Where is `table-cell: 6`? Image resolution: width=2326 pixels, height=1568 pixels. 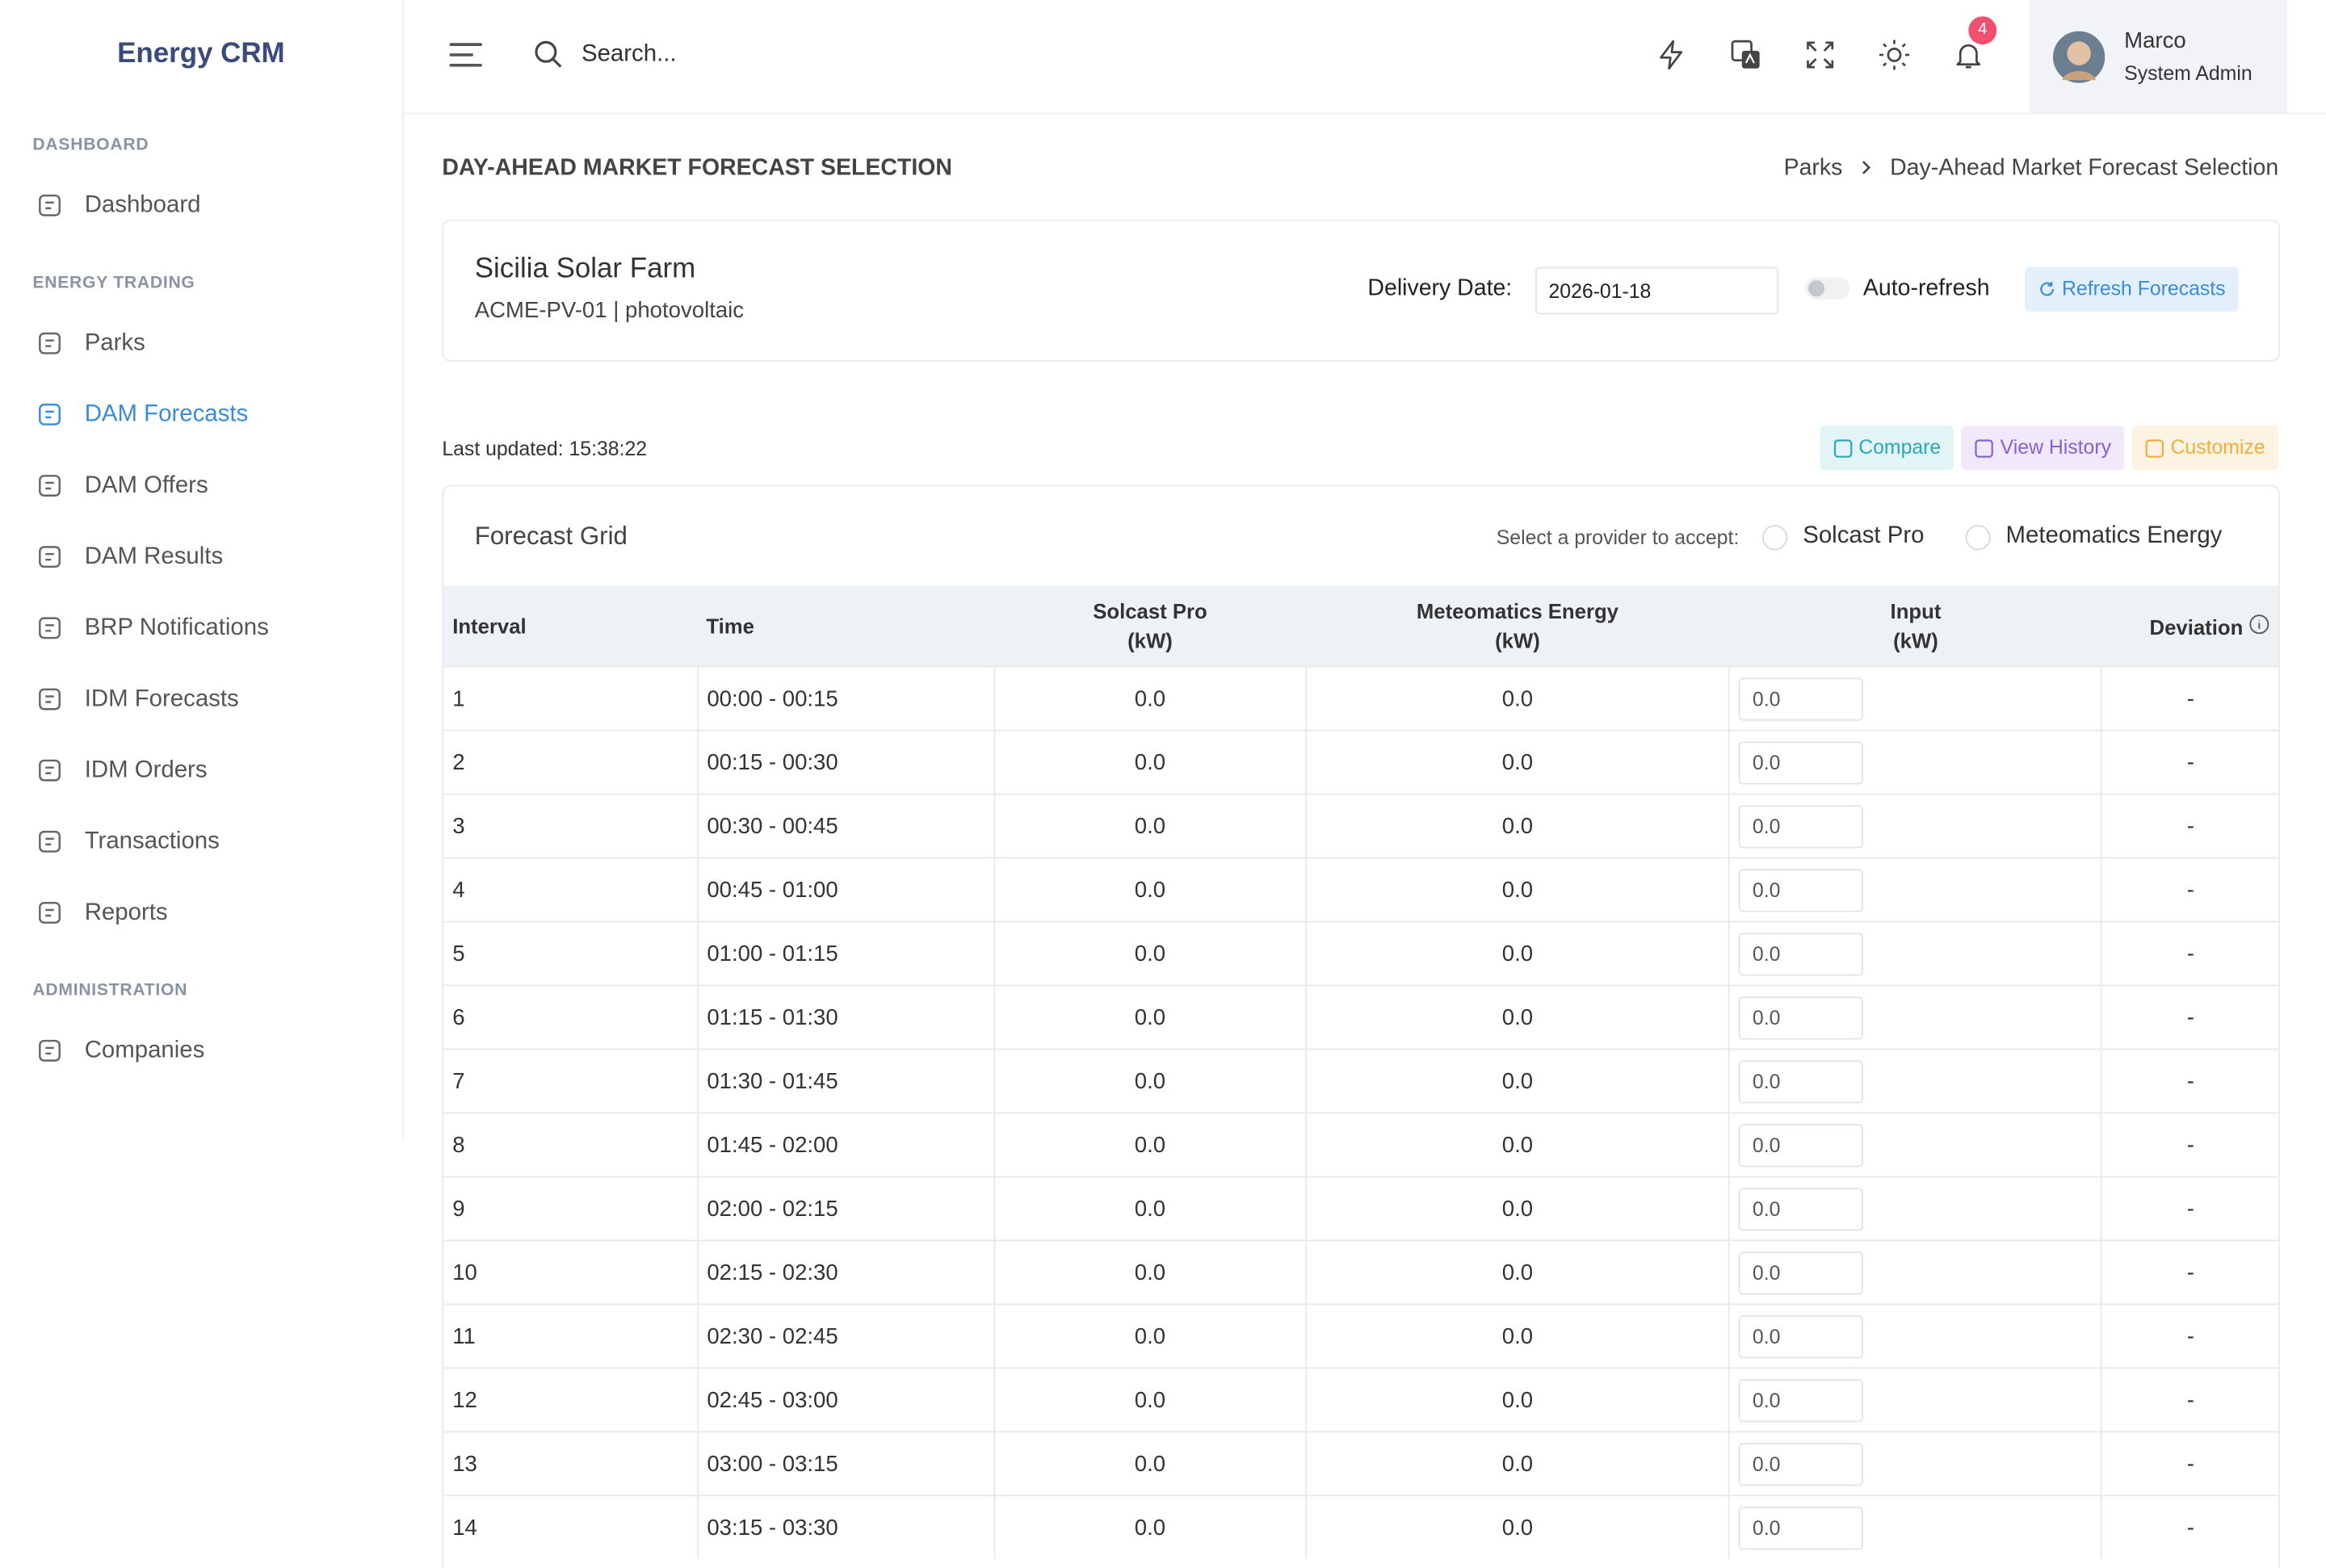 table-cell: 6 is located at coordinates (570, 1017).